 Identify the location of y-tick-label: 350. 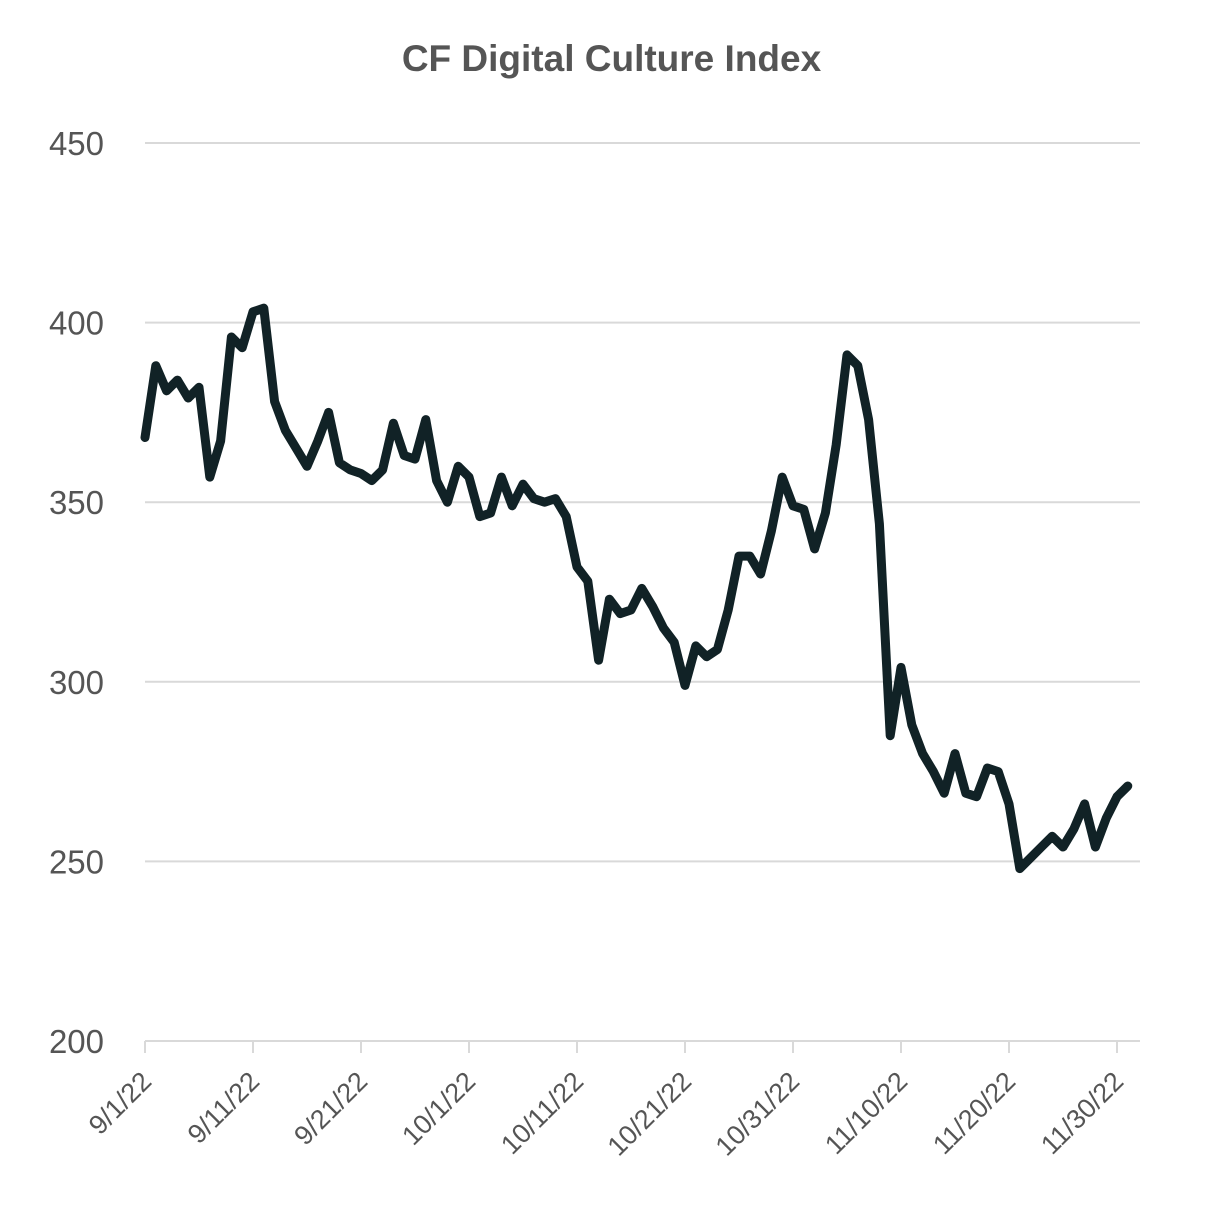
(76, 502).